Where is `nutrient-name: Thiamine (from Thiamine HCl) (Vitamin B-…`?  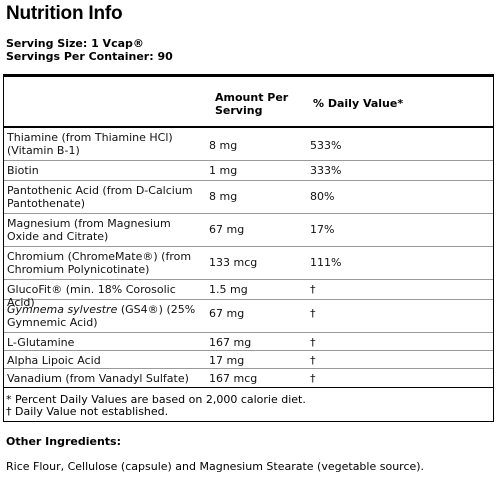 nutrient-name: Thiamine (from Thiamine HCl) (Vitamin B-… is located at coordinates (106, 144).